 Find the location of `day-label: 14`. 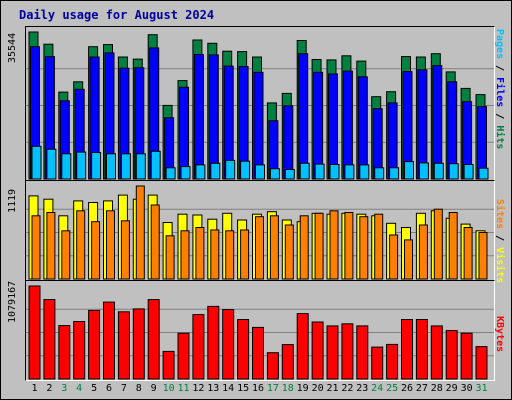

day-label: 14 is located at coordinates (228, 388).